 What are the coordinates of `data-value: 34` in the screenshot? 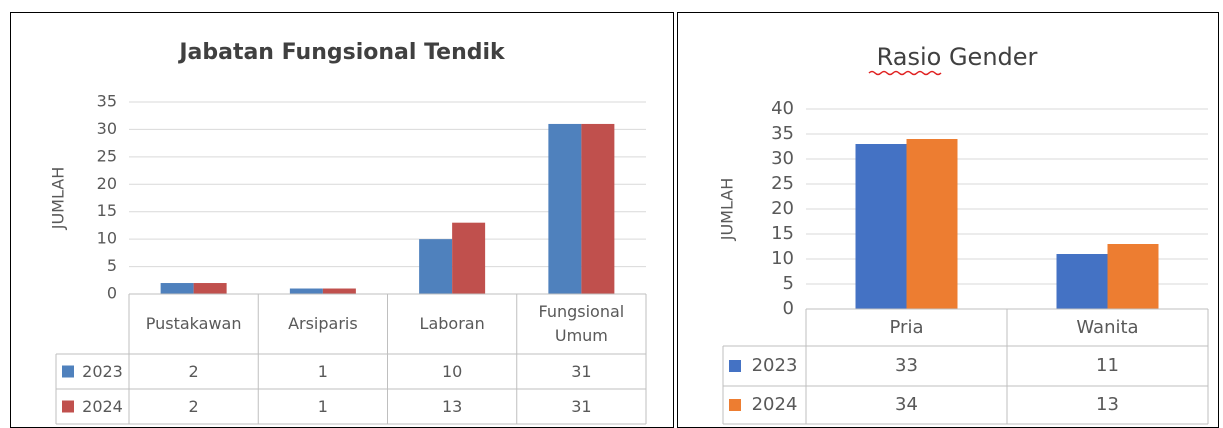 It's located at (906, 404).